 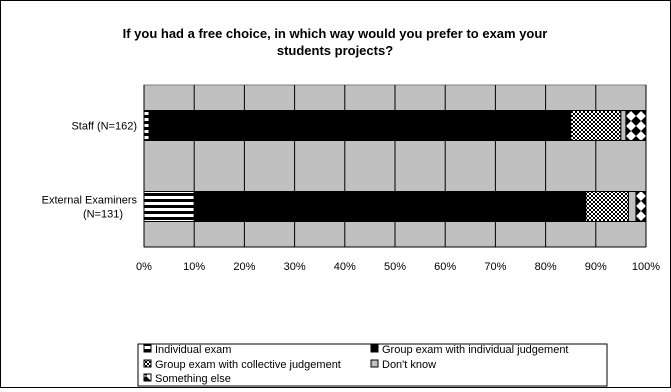 What do you see at coordinates (495, 267) in the screenshot?
I see `x-tick-label: 70%` at bounding box center [495, 267].